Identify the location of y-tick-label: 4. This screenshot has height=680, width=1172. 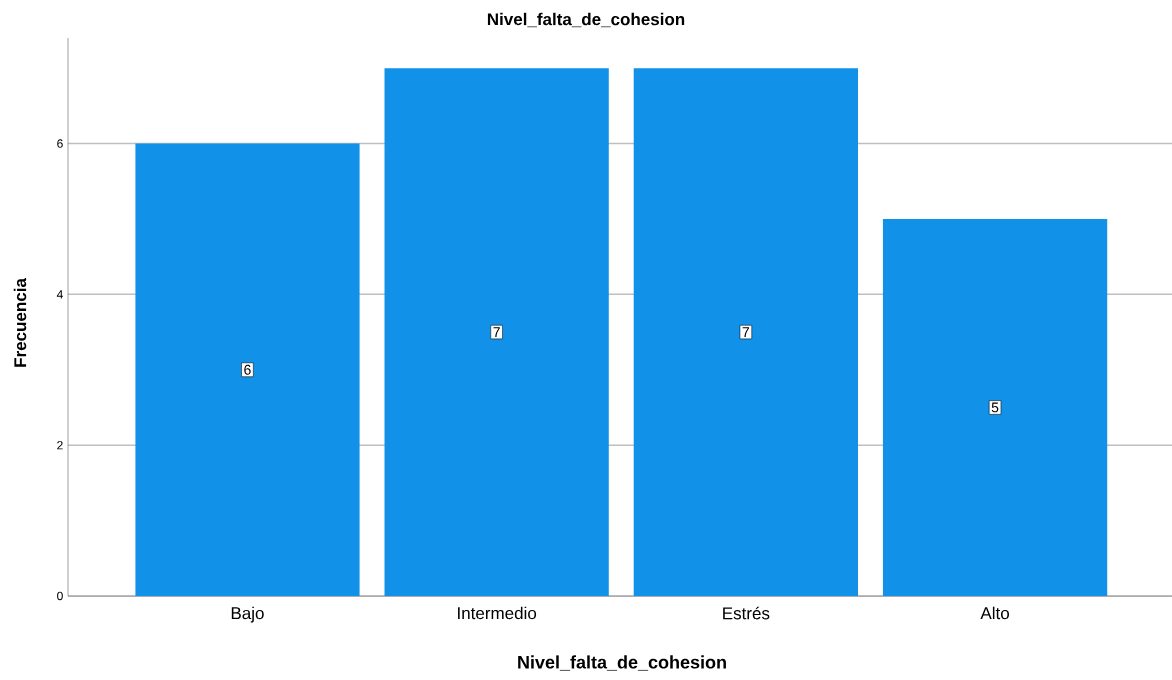
(59, 294).